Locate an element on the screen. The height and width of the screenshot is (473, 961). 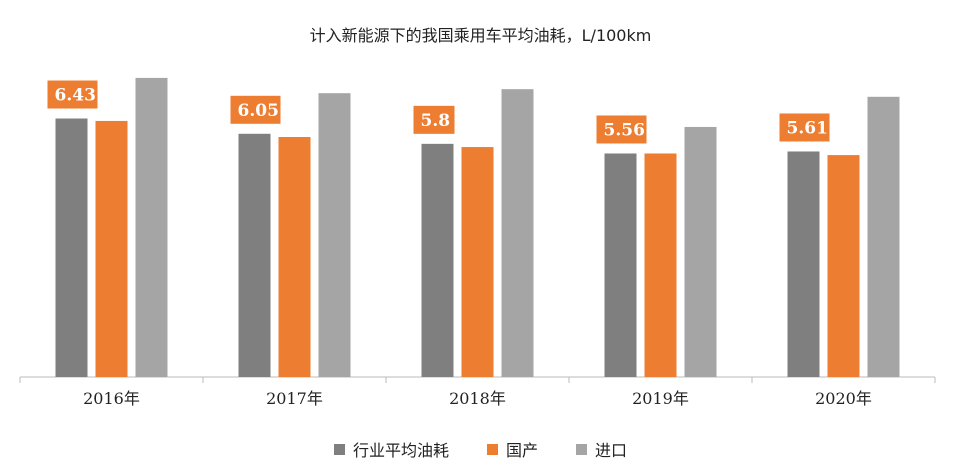
data-label: 5.8 is located at coordinates (436, 121).